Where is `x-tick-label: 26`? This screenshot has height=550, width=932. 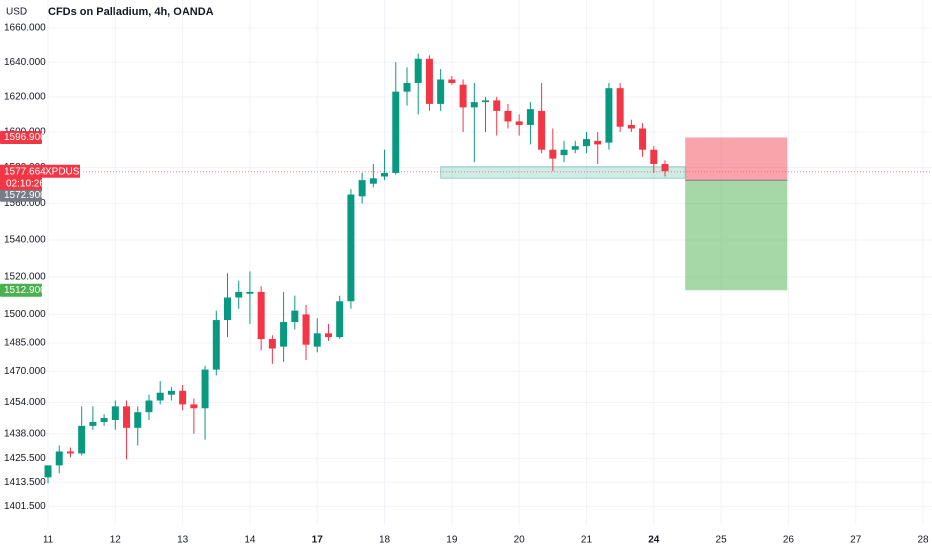 x-tick-label: 26 is located at coordinates (789, 540).